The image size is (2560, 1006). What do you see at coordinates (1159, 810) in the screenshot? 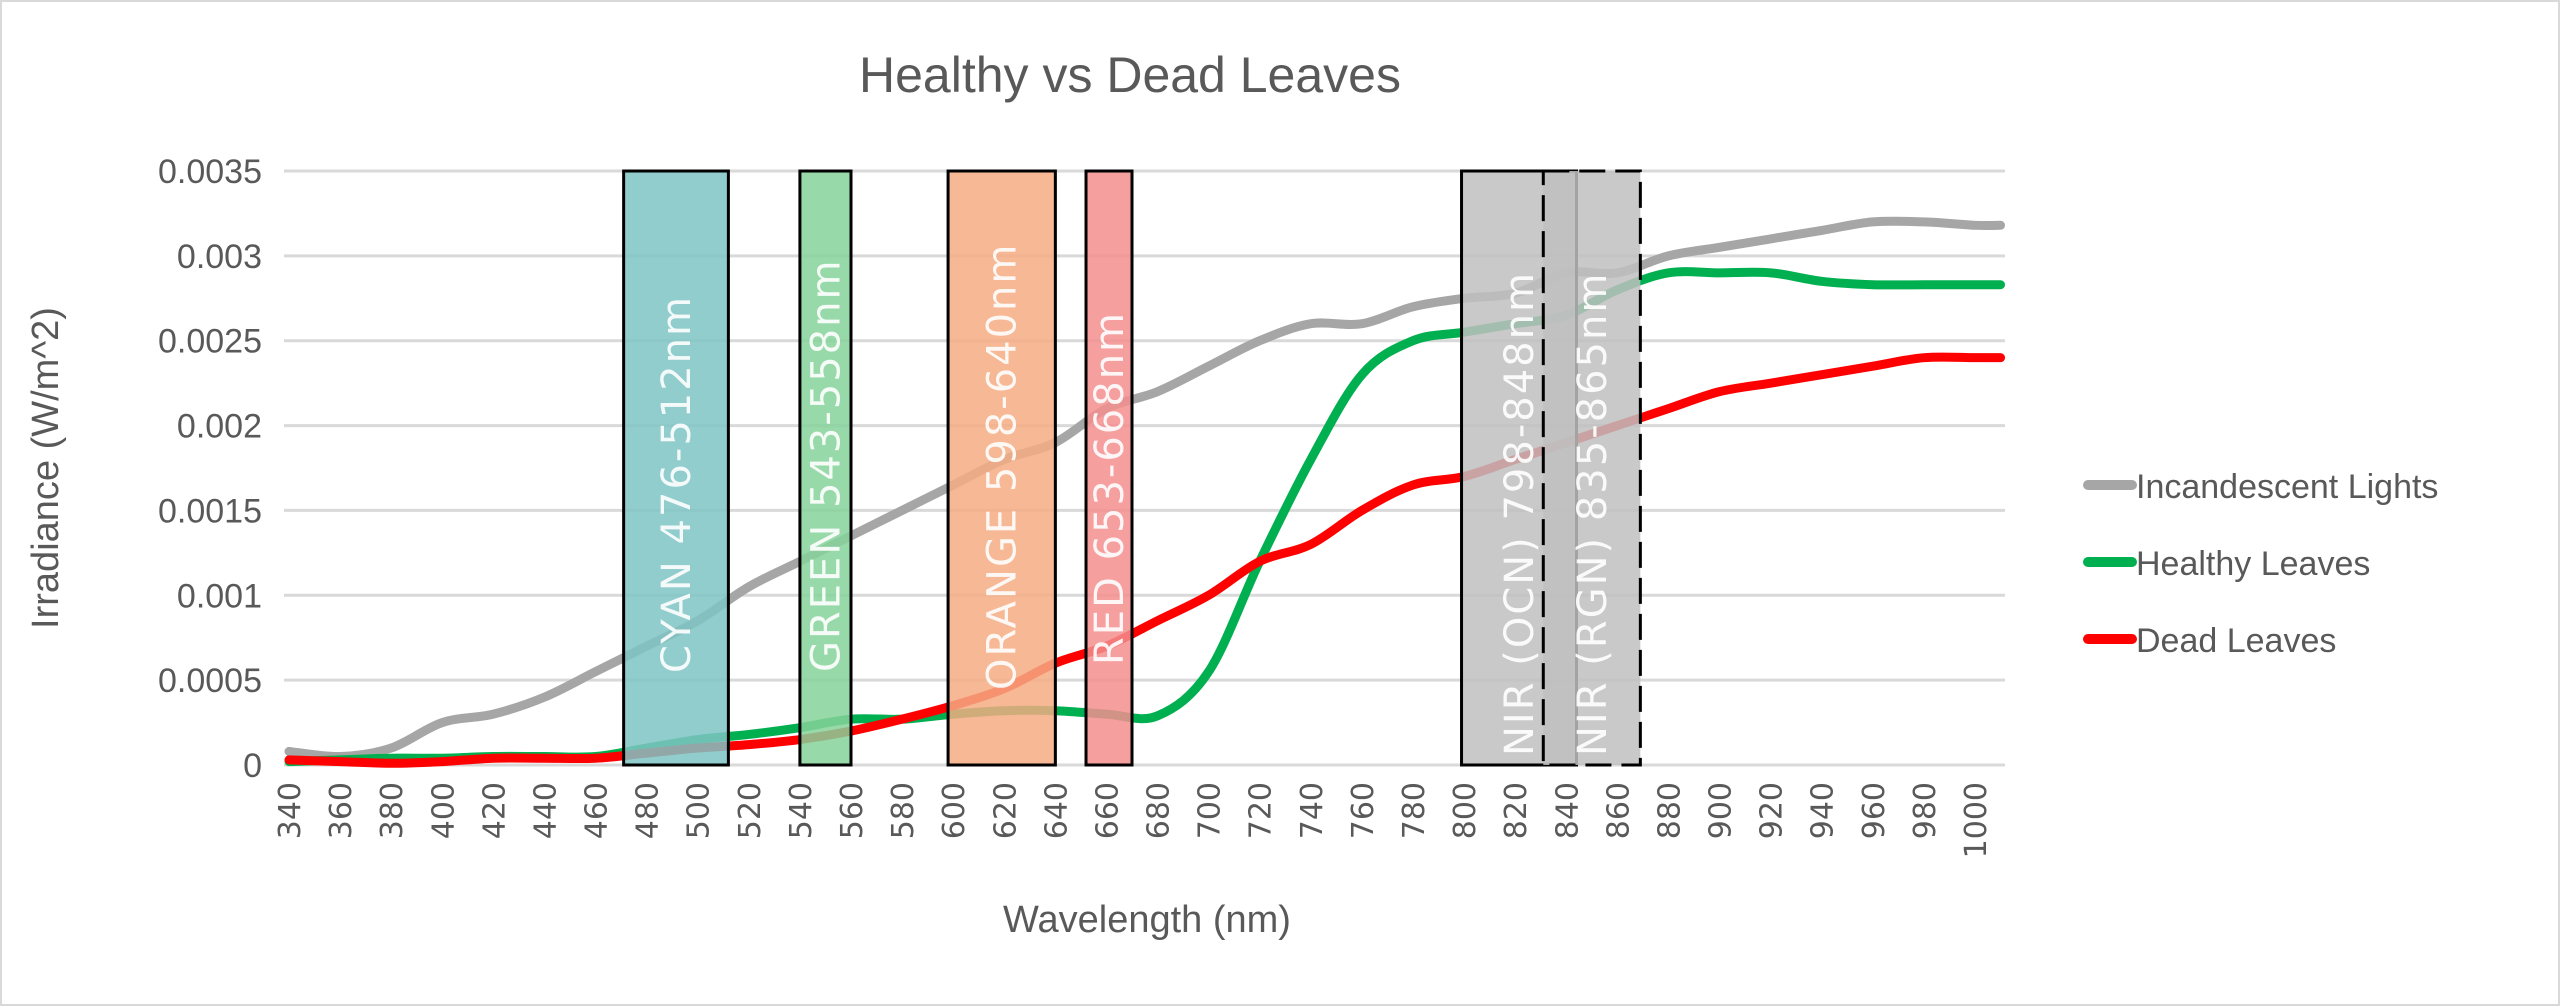
I see `x-tick-label: 680` at bounding box center [1159, 810].